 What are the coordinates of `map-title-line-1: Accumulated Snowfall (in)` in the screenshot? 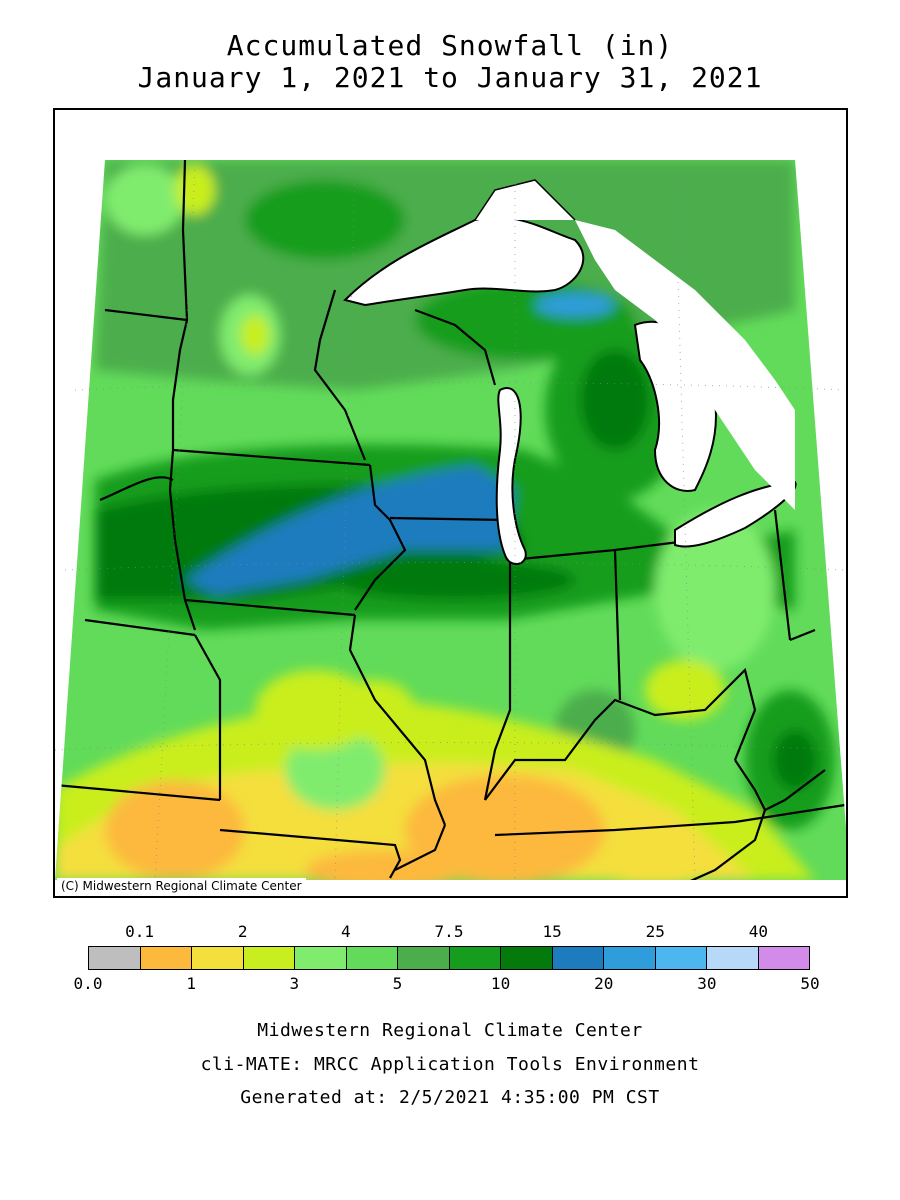 It's located at (450, 45).